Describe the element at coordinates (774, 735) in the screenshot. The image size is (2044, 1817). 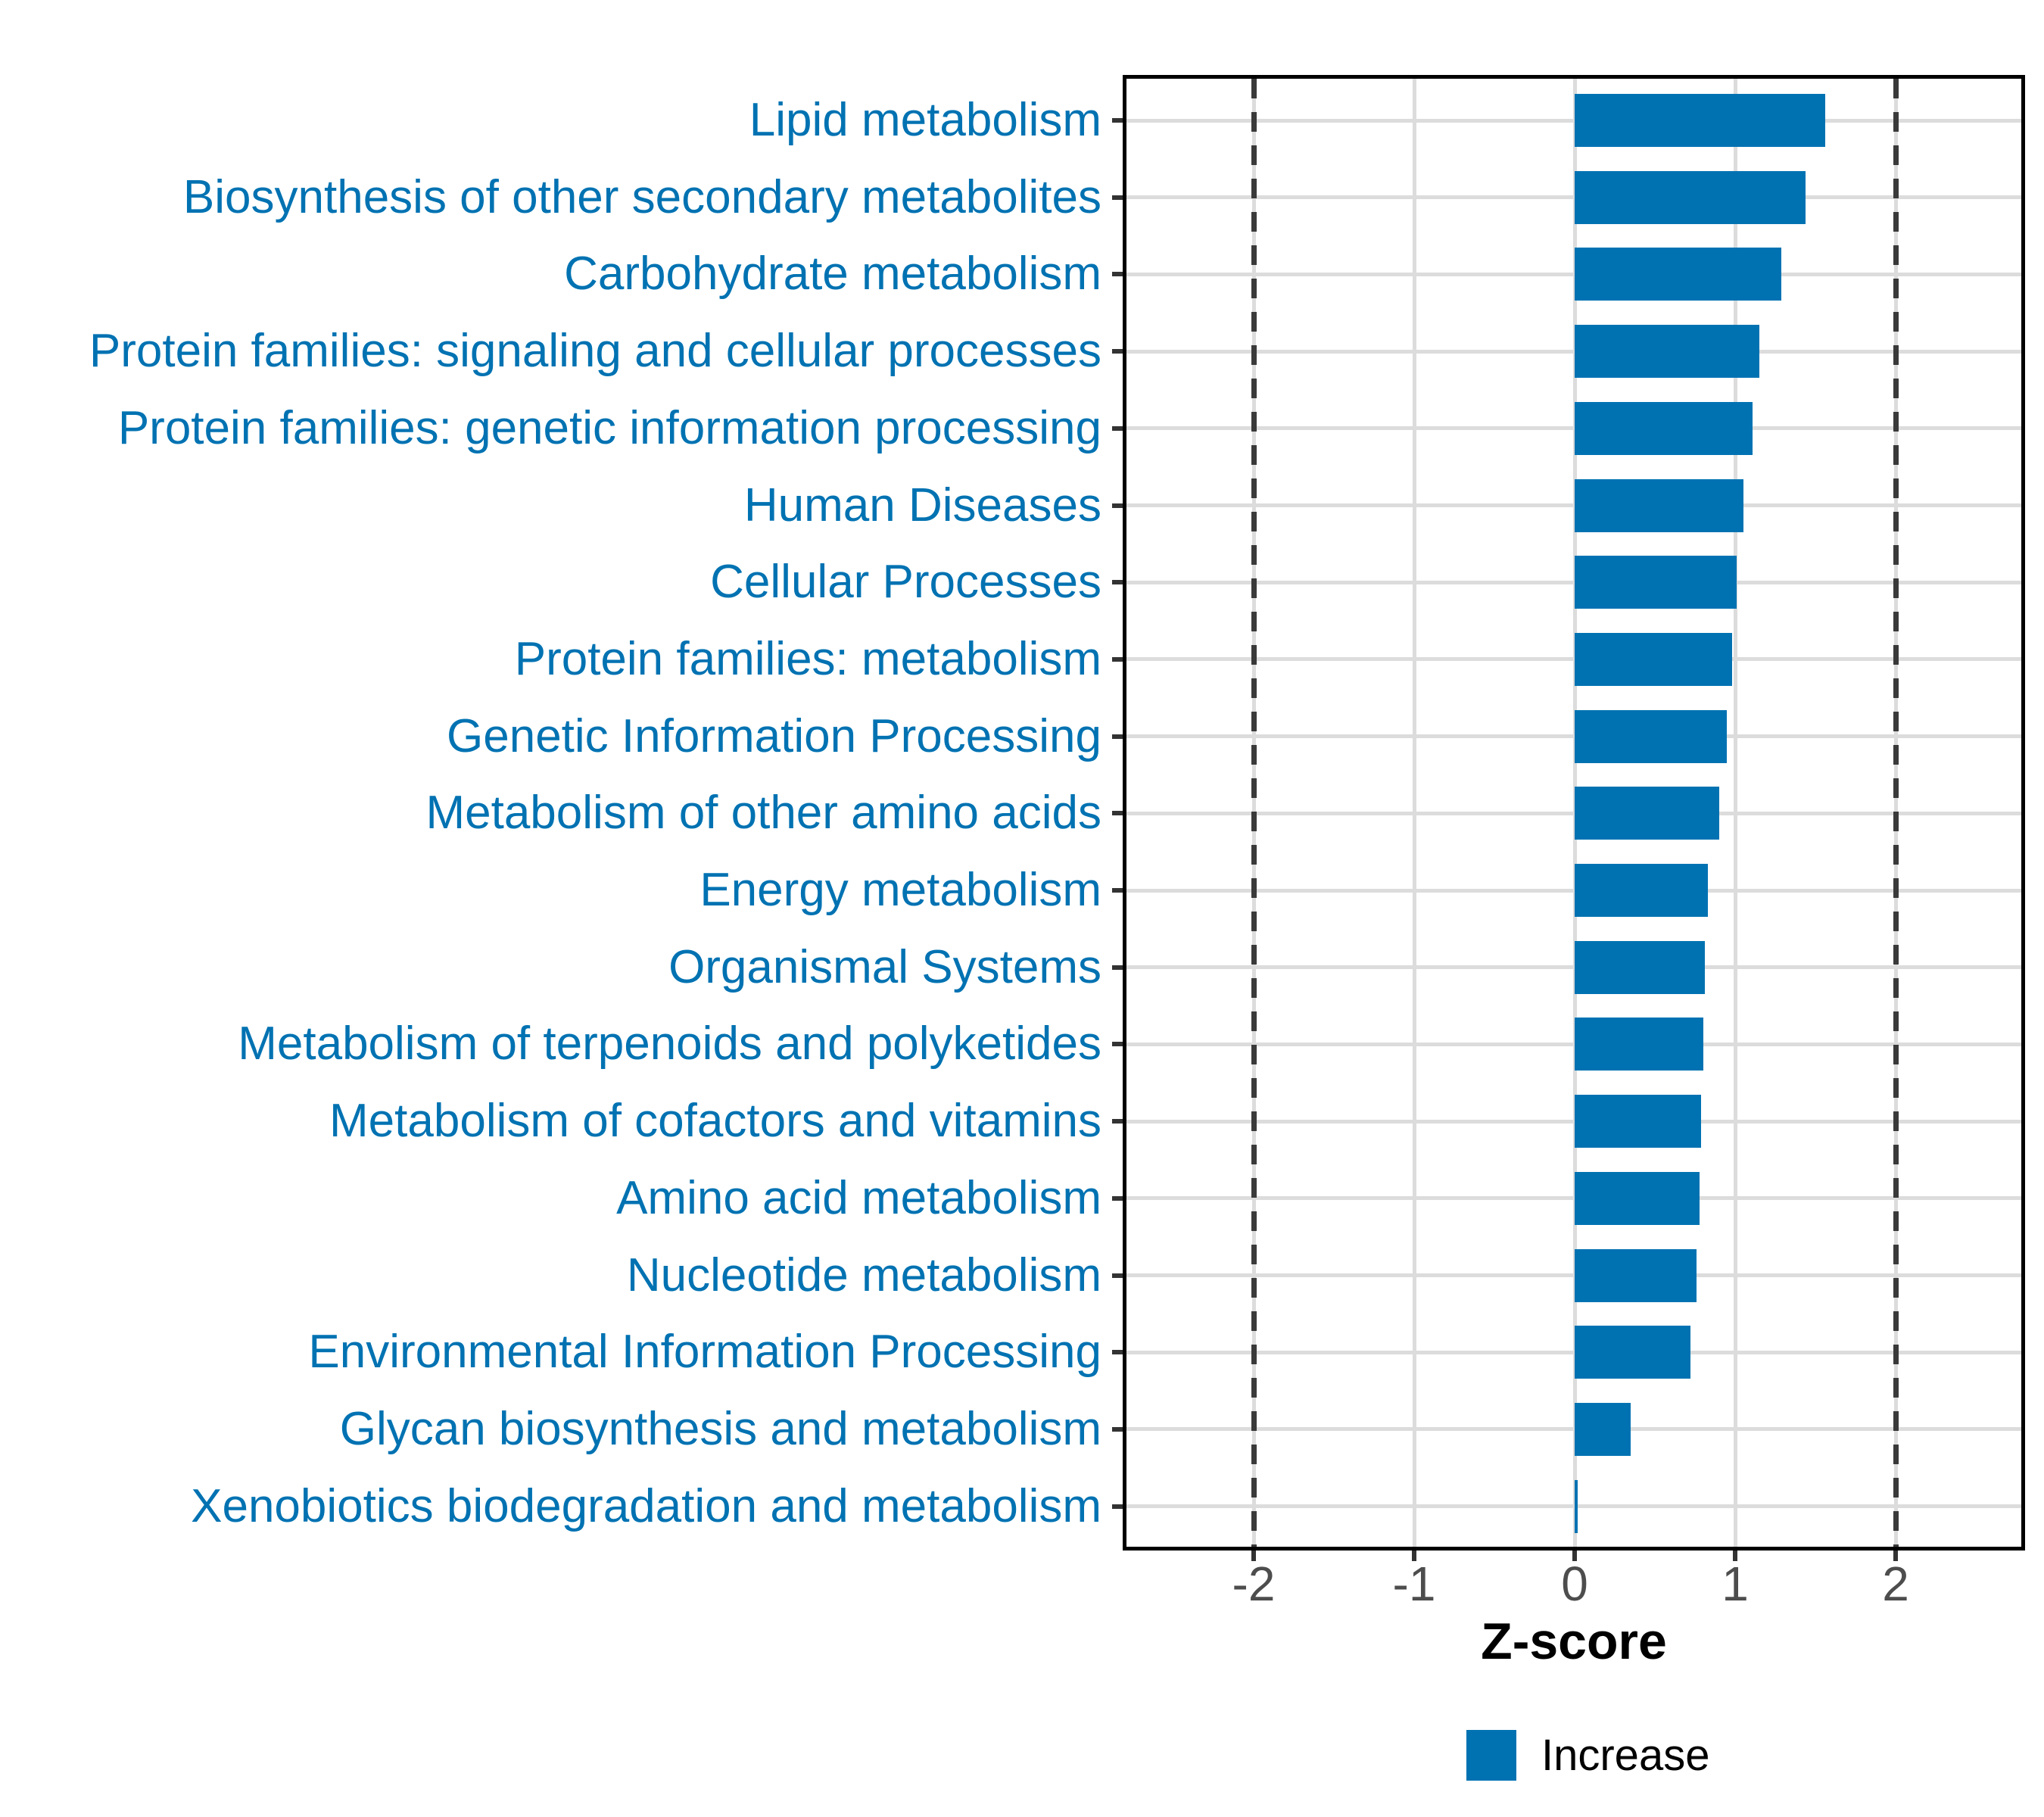
I see `y-axis-label: Genetic Information Processing` at that location.